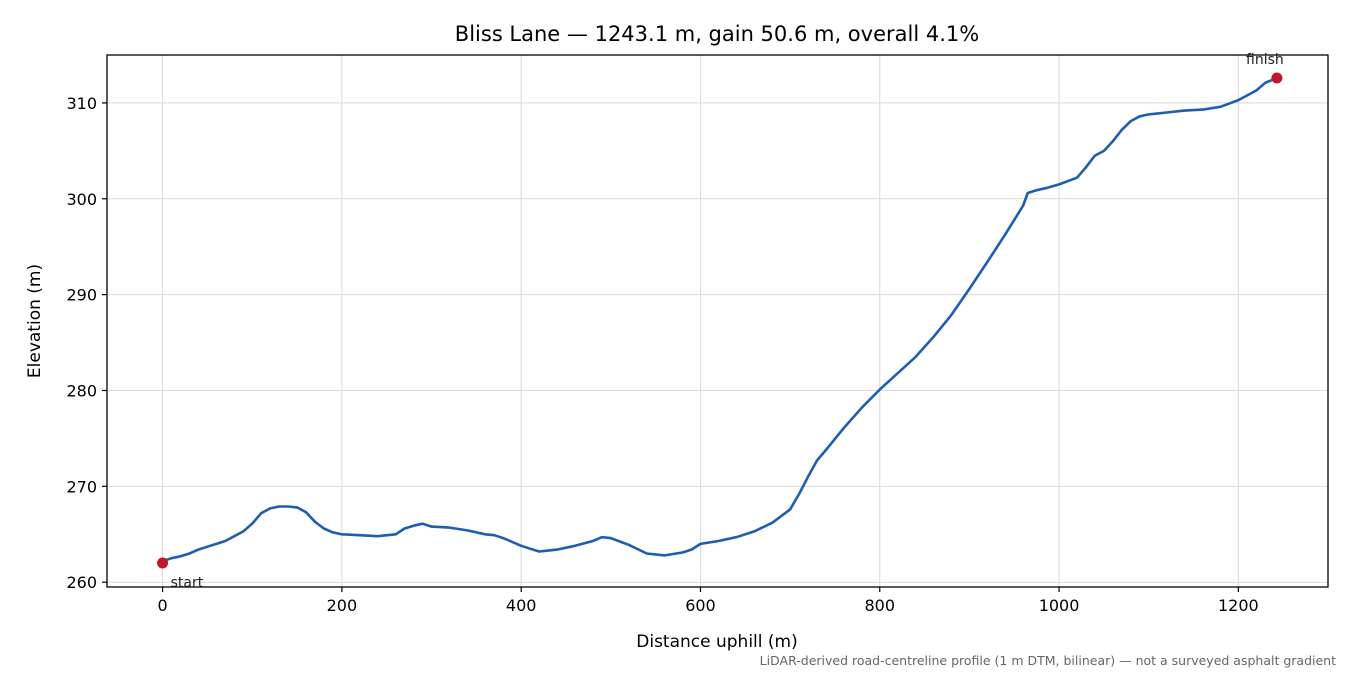  I want to click on x-tick-label: 1200, so click(1238, 605).